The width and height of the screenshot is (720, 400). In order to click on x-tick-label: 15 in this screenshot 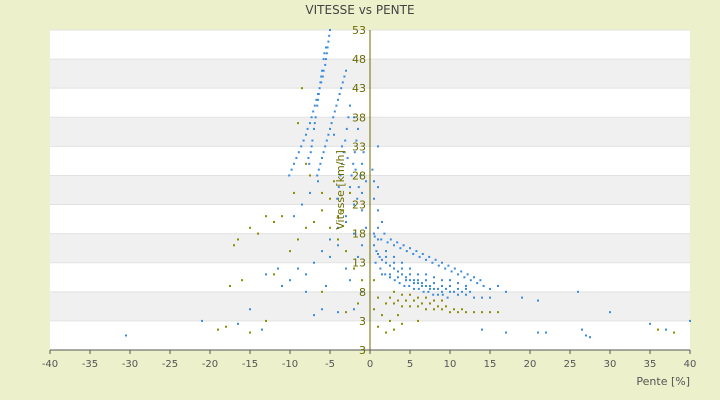, I will do `click(490, 364)`.